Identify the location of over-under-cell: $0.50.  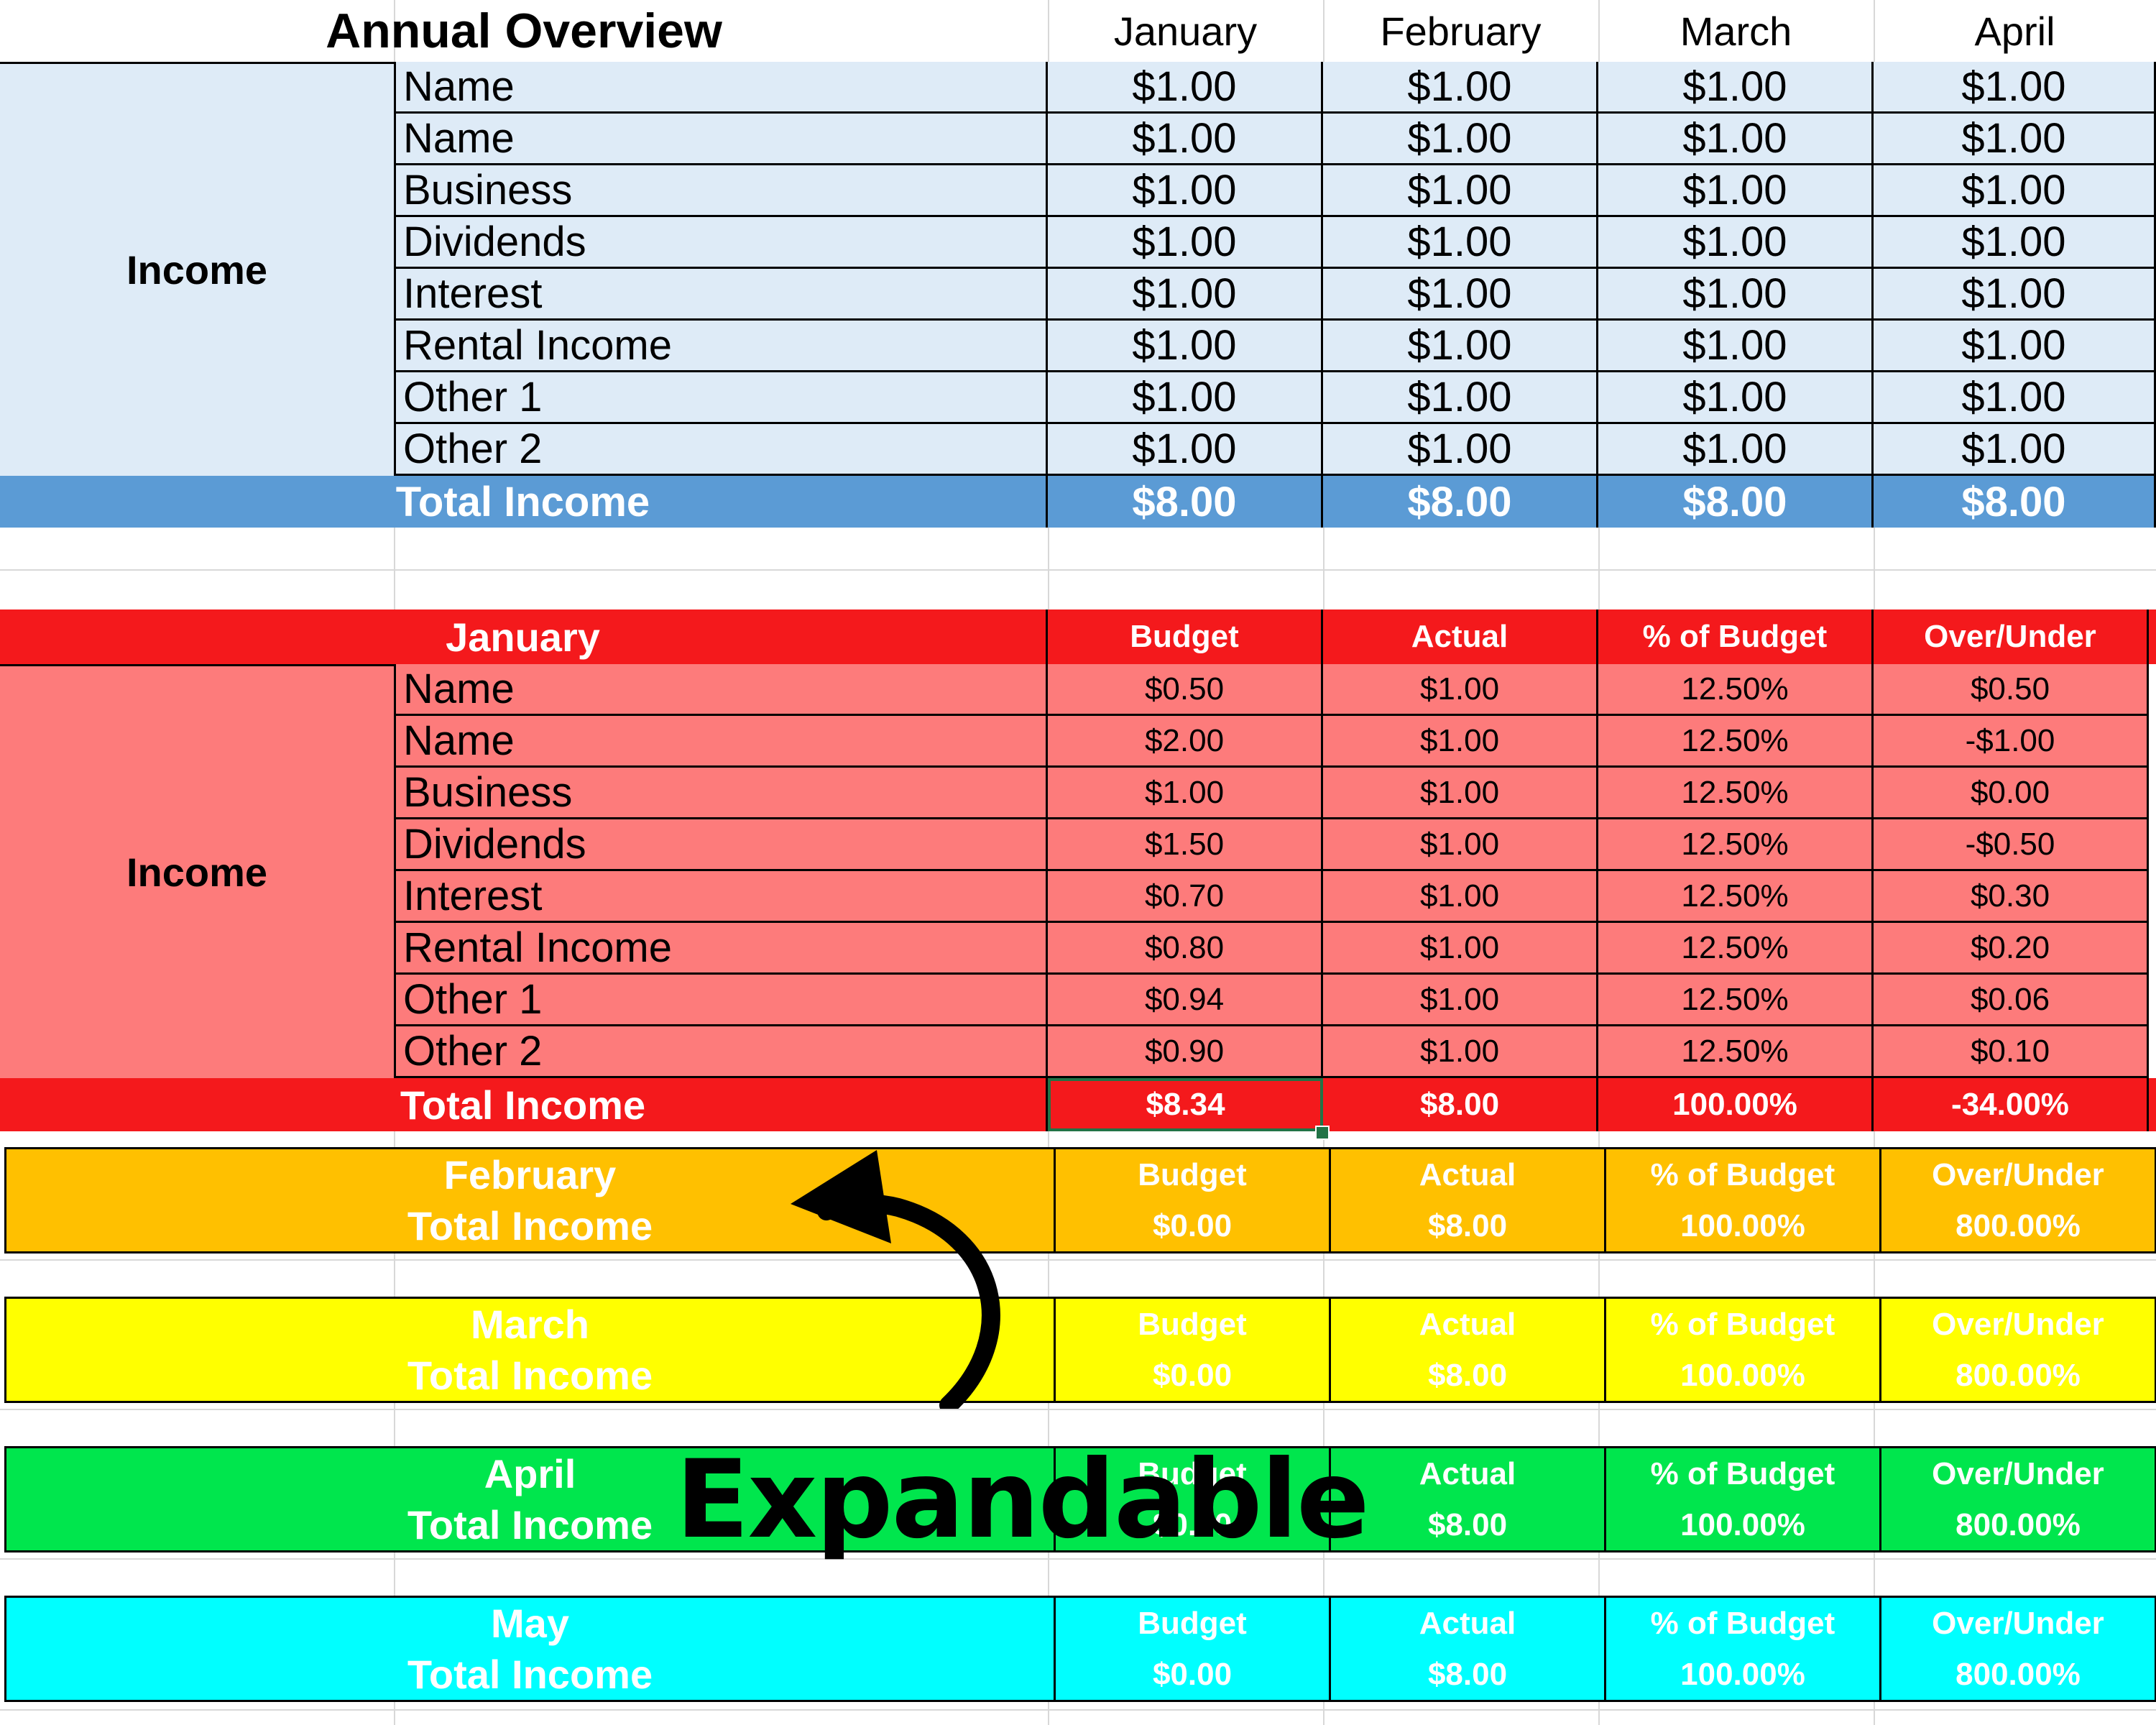
(2011, 690).